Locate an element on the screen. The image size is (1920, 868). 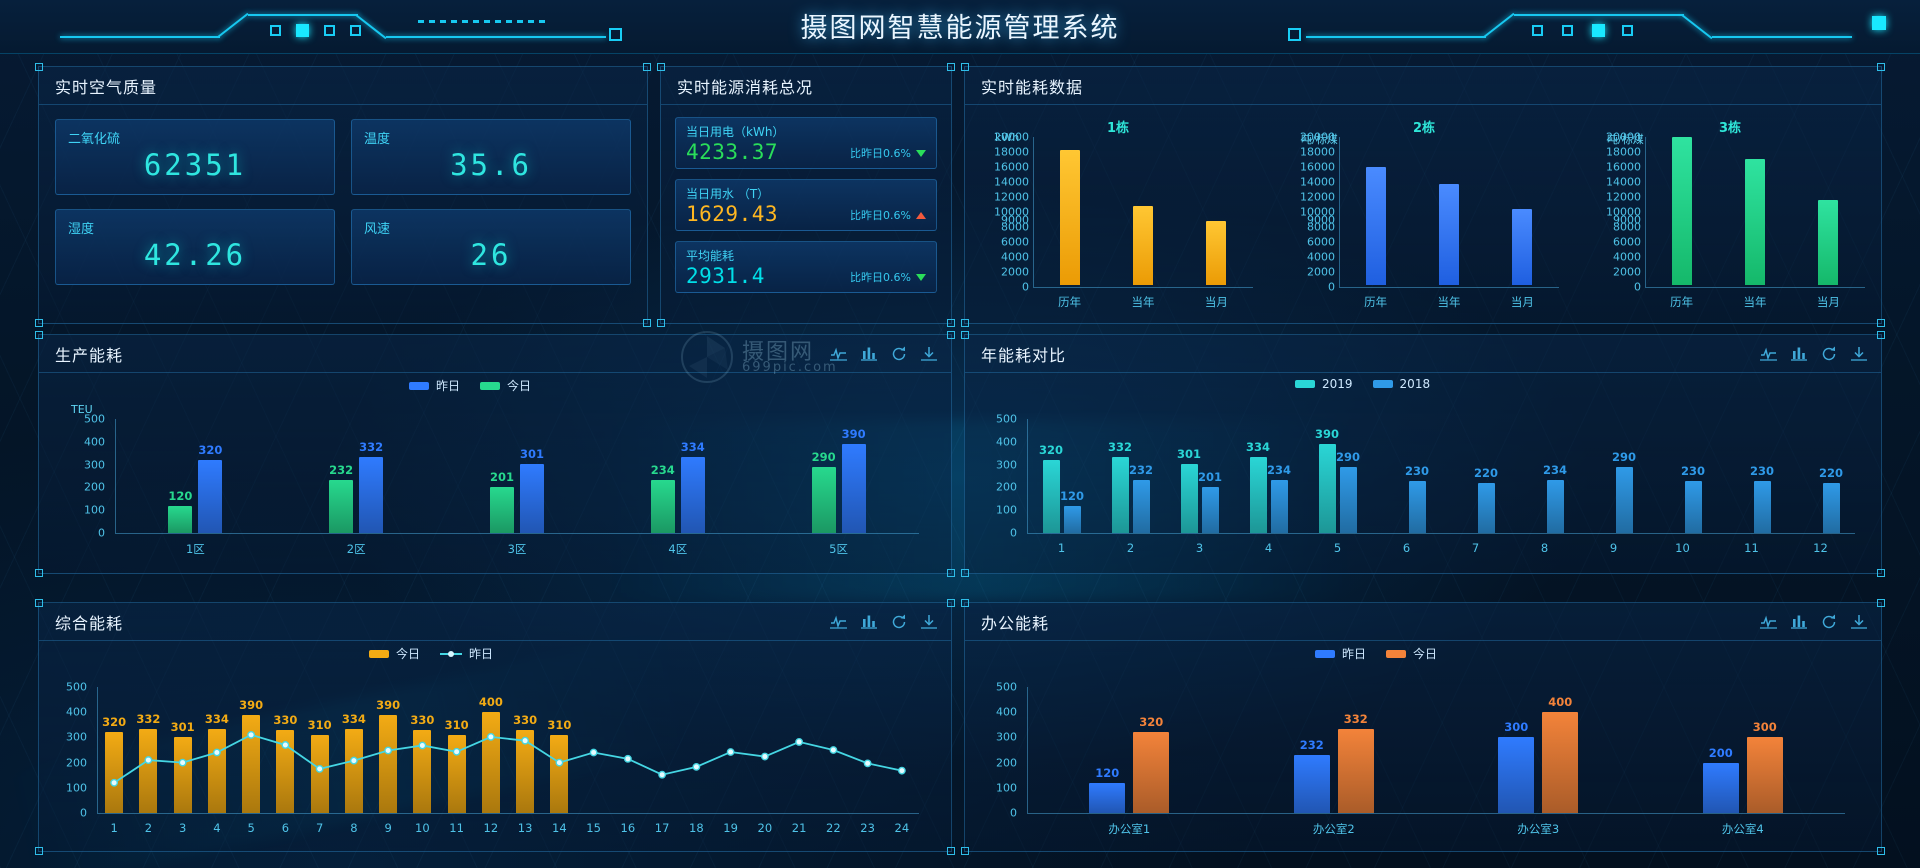
chart-subtitle: 1栋 is located at coordinates (1118, 128).